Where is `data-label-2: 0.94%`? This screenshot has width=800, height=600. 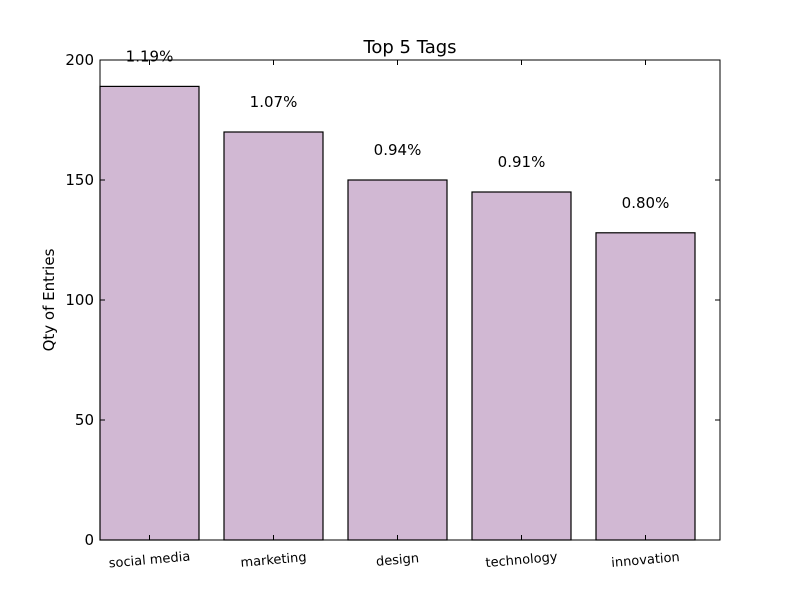 data-label-2: 0.94% is located at coordinates (398, 150).